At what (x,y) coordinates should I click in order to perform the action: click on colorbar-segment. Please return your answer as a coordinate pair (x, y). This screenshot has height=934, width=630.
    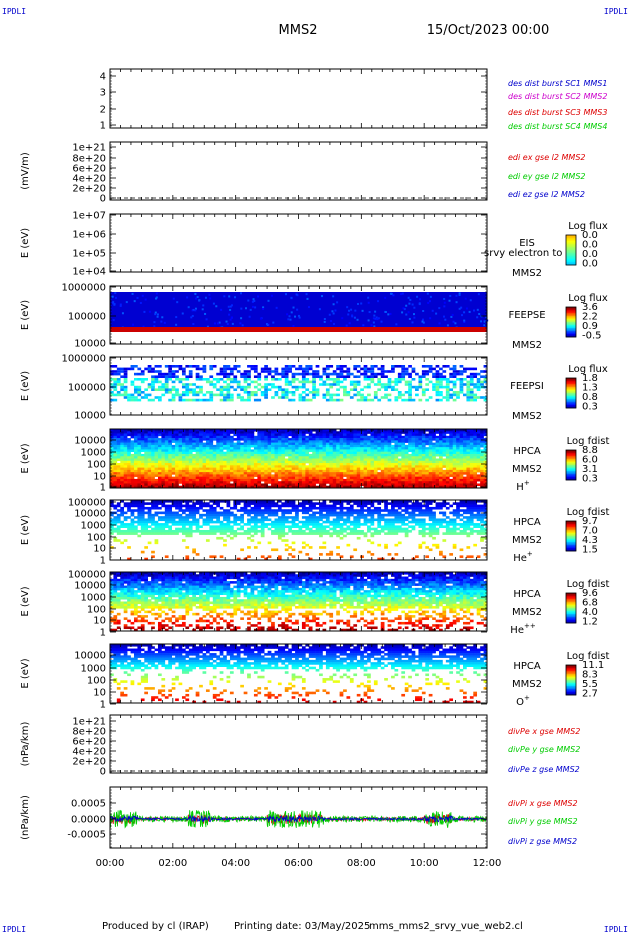
    Looking at the image, I should click on (571, 323).